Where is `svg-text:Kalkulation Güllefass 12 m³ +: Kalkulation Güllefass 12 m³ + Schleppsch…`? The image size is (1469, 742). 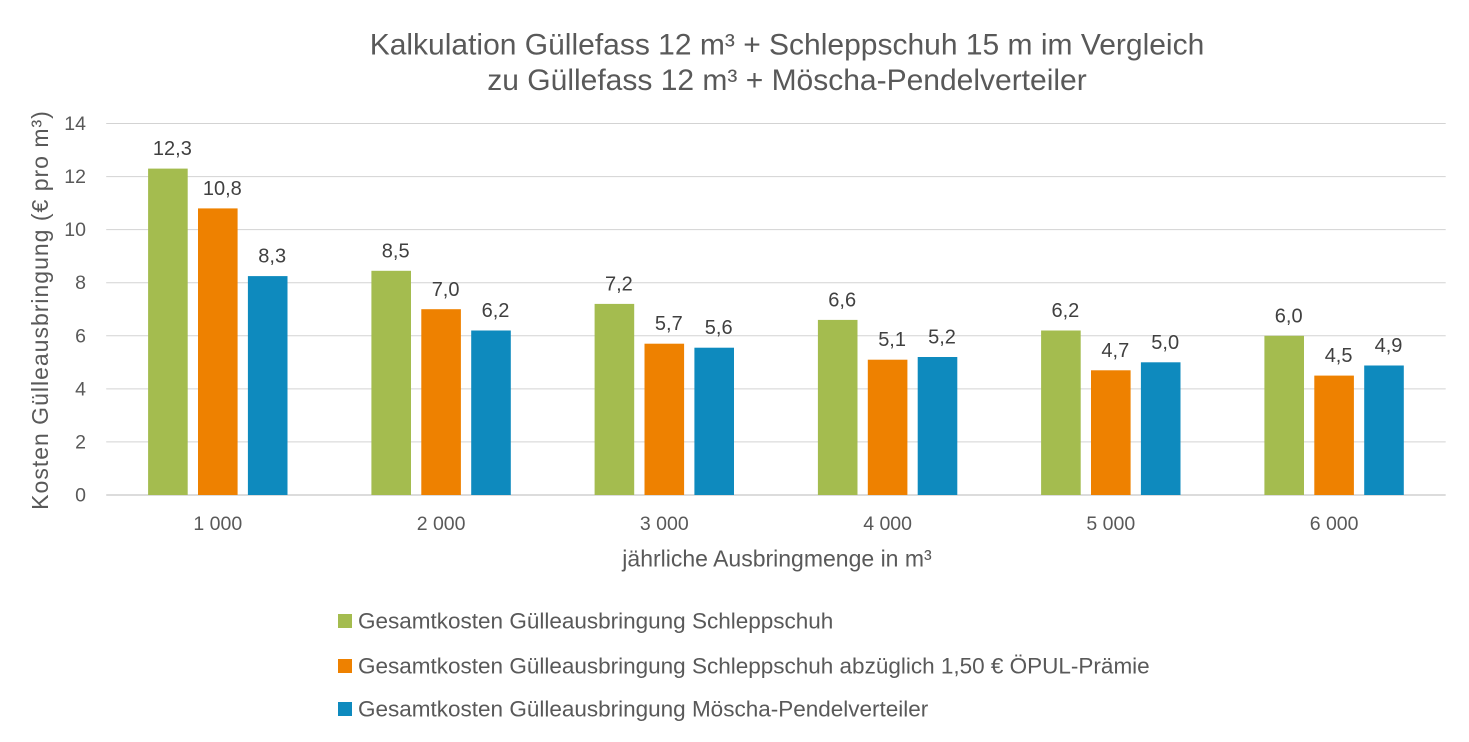
svg-text:Kalkulation Güllefass 12 m³ +: Kalkulation Güllefass 12 m³ + Schleppsch… is located at coordinates (787, 45).